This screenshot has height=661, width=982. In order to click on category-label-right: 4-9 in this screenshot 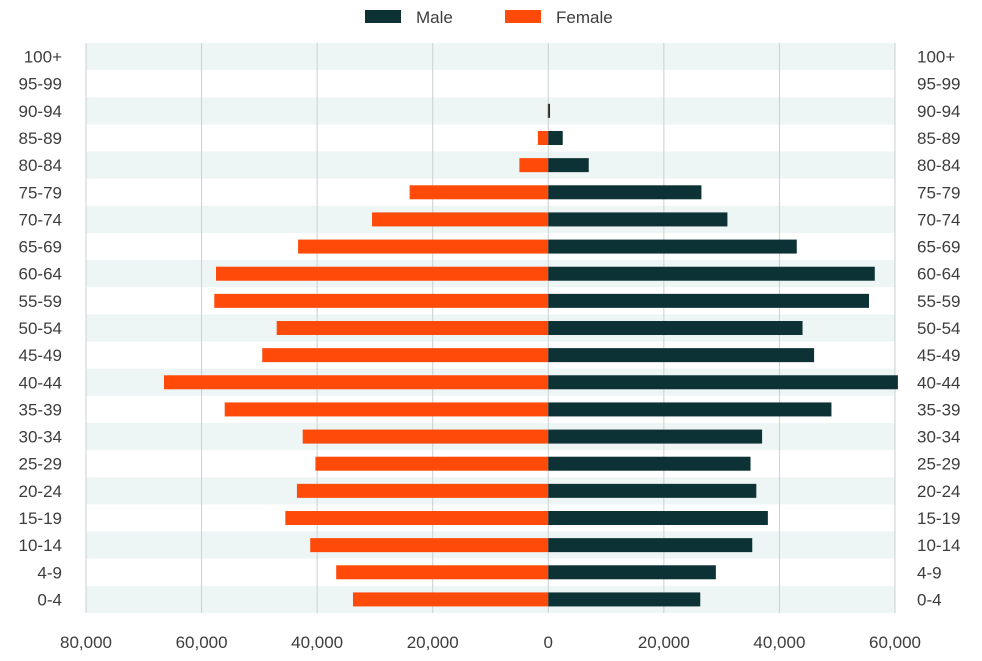, I will do `click(929, 572)`.